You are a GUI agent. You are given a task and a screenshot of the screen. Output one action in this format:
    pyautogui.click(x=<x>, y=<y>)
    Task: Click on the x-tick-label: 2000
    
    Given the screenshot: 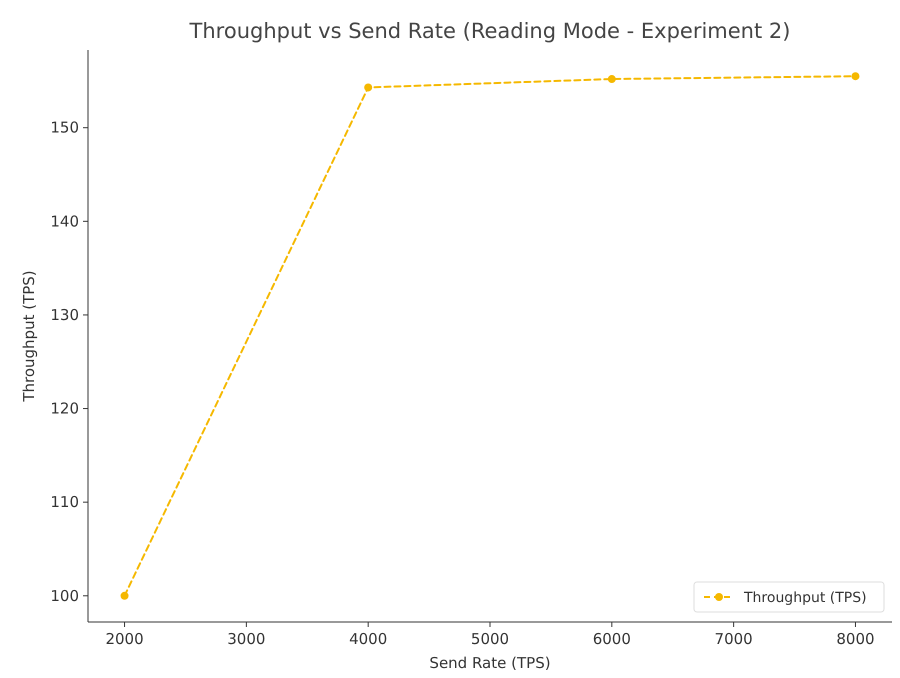 What is the action you would take?
    pyautogui.click(x=124, y=639)
    